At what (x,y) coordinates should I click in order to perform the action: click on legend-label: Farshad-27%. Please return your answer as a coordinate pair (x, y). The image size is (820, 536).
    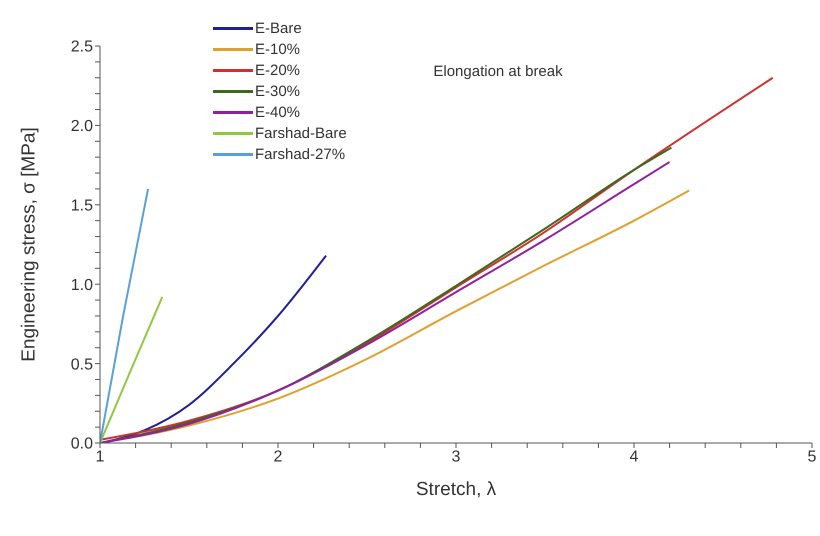
    Looking at the image, I should click on (300, 155).